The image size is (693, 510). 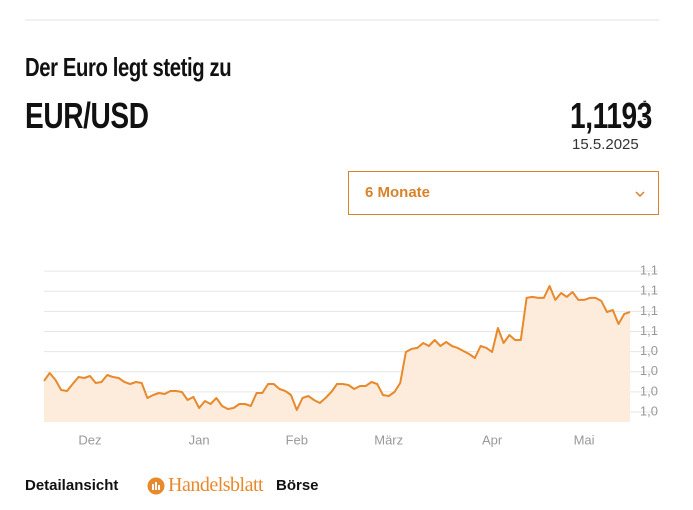 What do you see at coordinates (87, 115) in the screenshot?
I see `symbol-text: EUR/USD` at bounding box center [87, 115].